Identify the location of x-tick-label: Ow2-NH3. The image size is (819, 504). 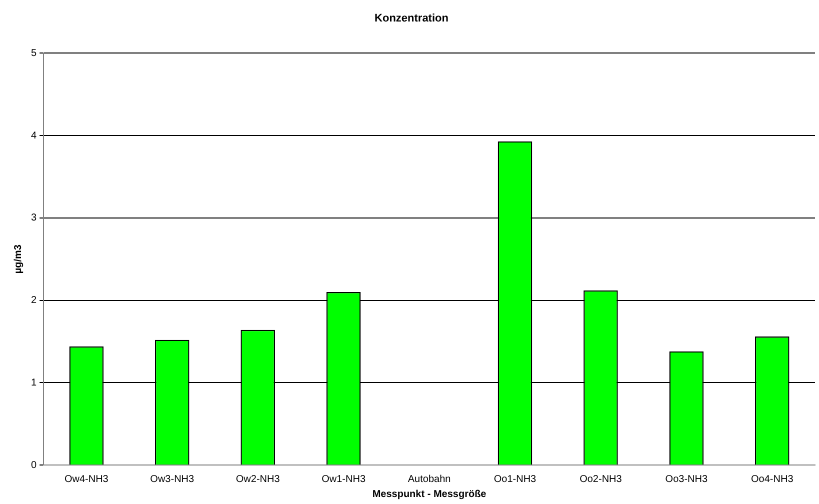
(258, 479).